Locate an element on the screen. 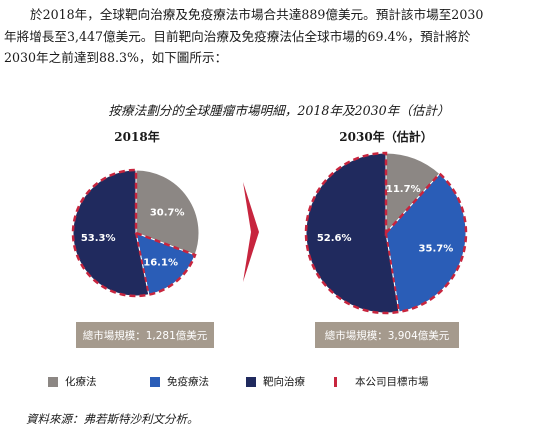 This screenshot has width=558, height=435. pie-2018: 30.7% 16.1% 53.3% is located at coordinates (135, 233).